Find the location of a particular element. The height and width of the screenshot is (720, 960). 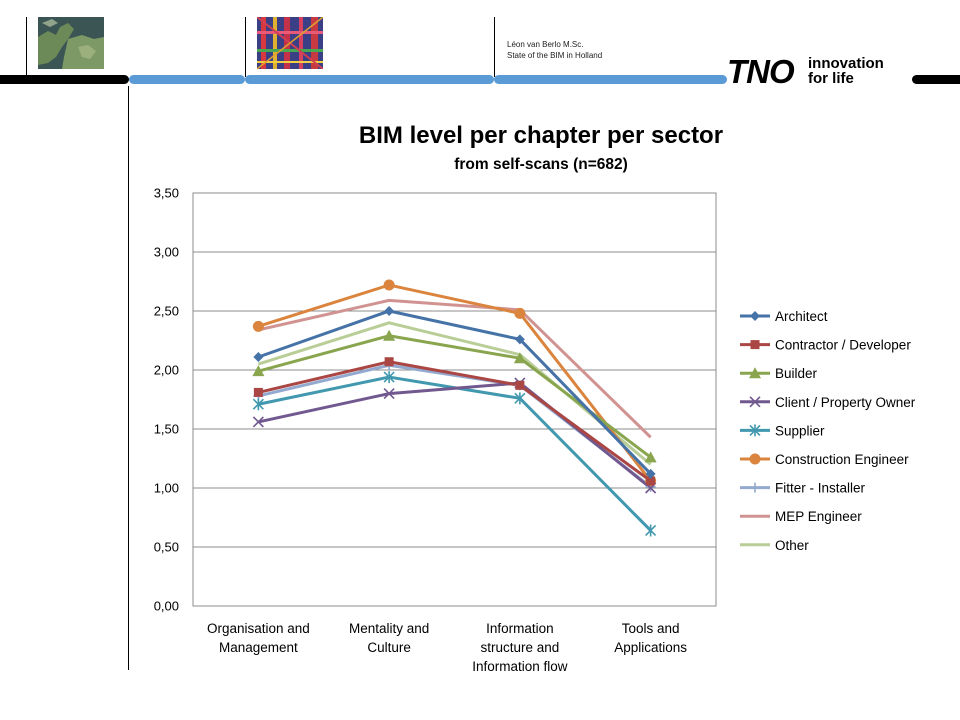

x-category-label: Information structure and Information flow is located at coordinates (520, 647).